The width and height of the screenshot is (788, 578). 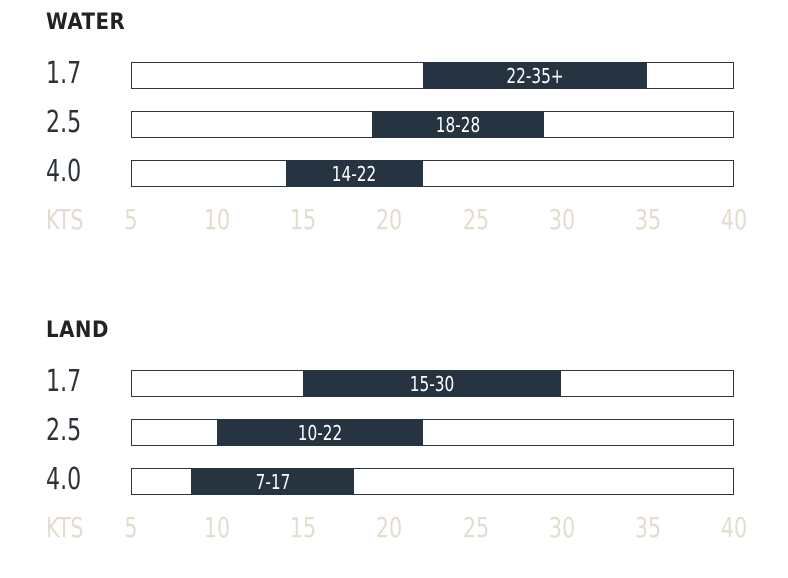 I want to click on range-label: 15-30, so click(x=432, y=384).